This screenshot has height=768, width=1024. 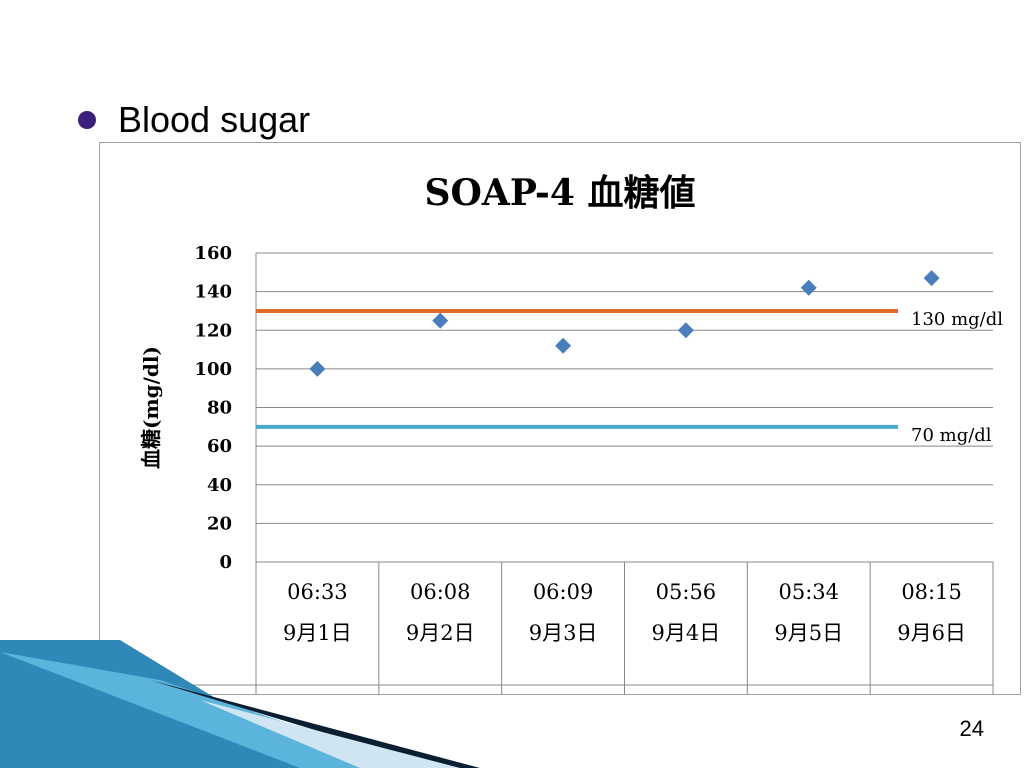 I want to click on y-tick-label: 60, so click(x=219, y=446).